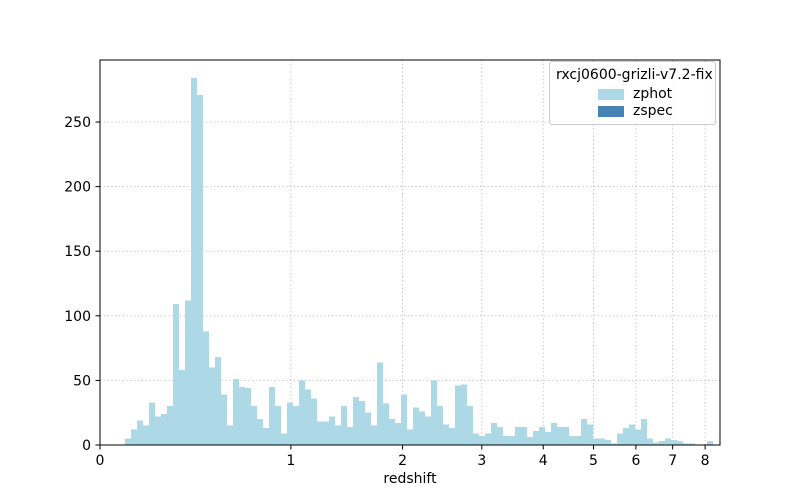 Image resolution: width=800 pixels, height=500 pixels. What do you see at coordinates (653, 94) in the screenshot?
I see `zphot-label: zphot` at bounding box center [653, 94].